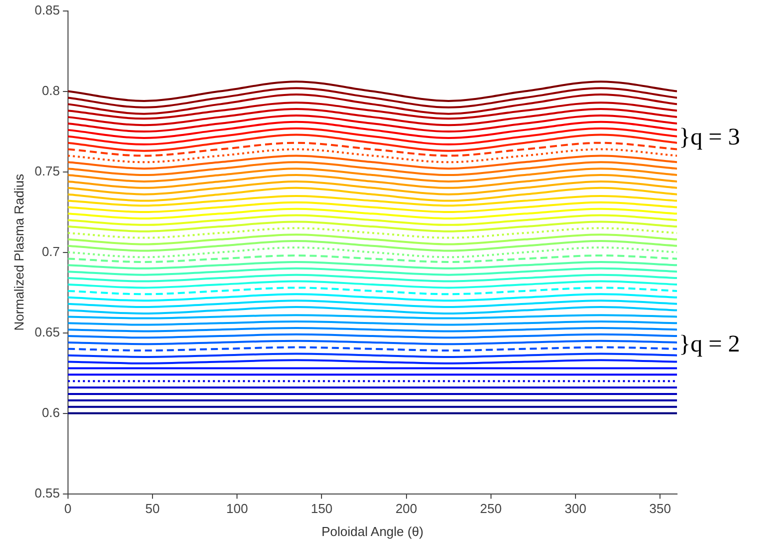 The image size is (765, 548). I want to click on x-tick-label: 200, so click(406, 508).